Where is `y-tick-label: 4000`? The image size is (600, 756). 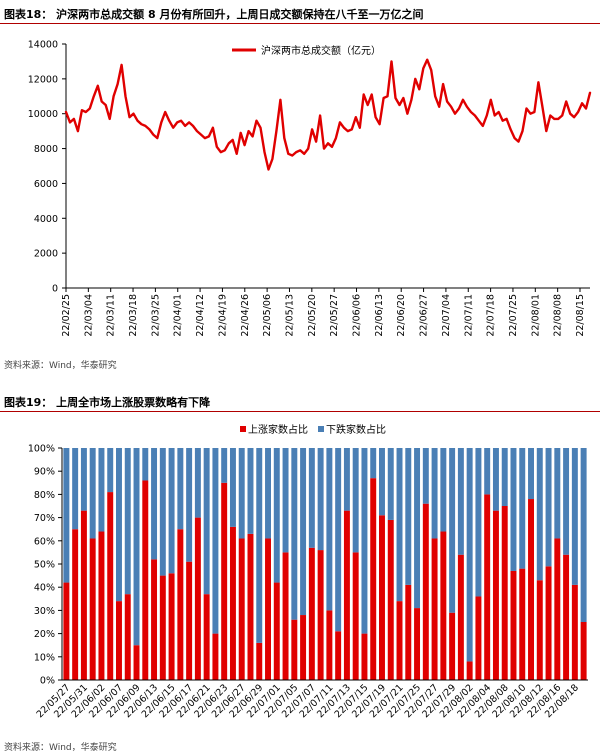 y-tick-label: 4000 is located at coordinates (46, 219).